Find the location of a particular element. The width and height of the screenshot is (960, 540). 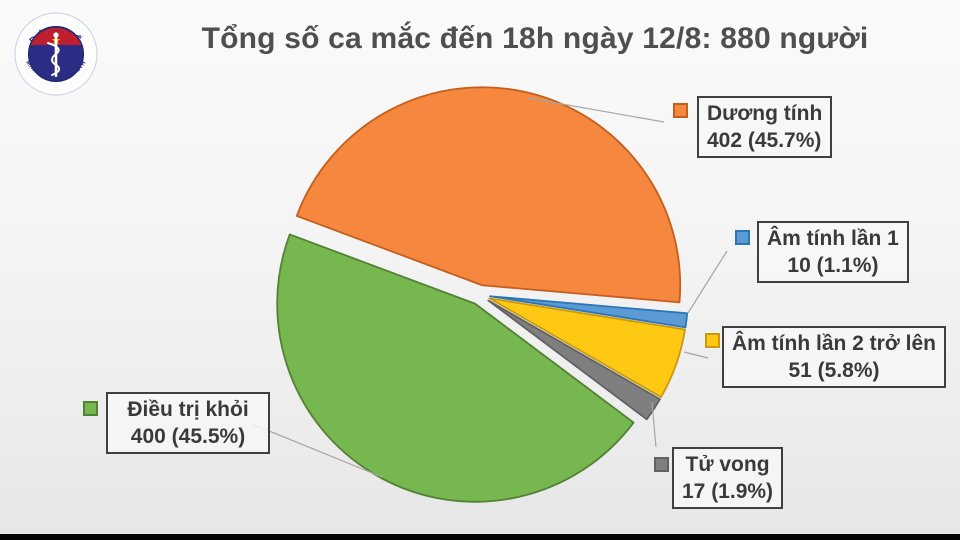

label-title: Dương tính is located at coordinates (765, 113).